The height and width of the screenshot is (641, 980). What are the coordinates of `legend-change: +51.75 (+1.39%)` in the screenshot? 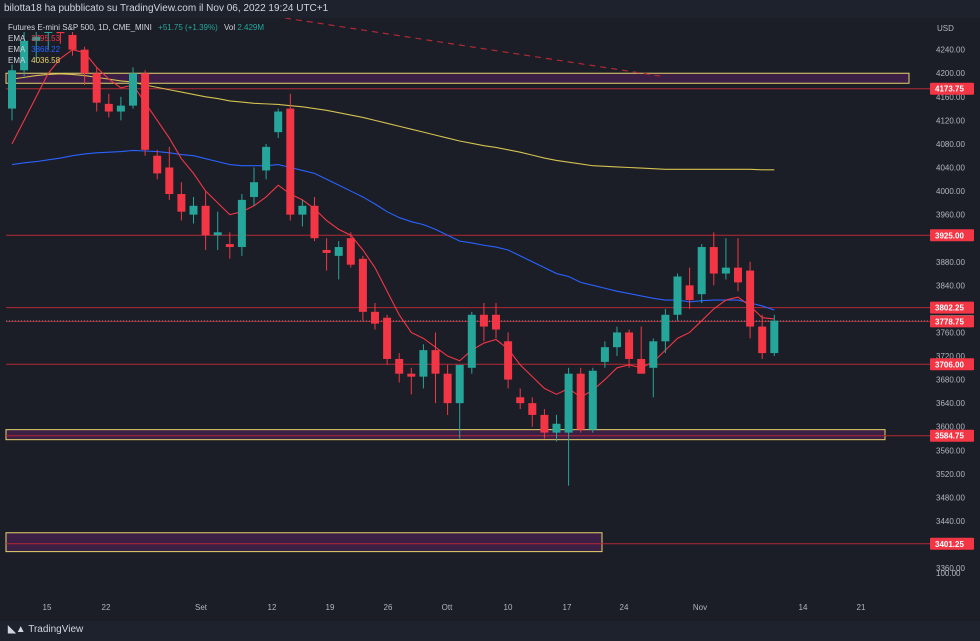 It's located at (188, 27).